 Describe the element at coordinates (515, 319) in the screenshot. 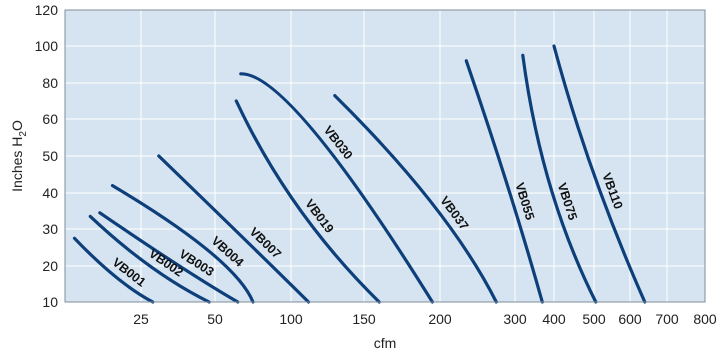

I see `x-tick-label: 300` at that location.